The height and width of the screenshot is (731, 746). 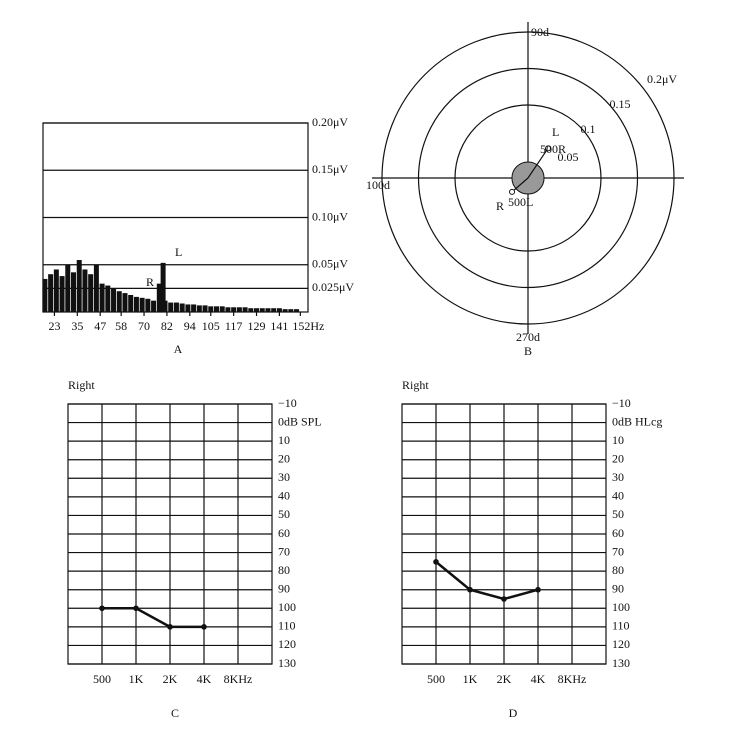 I want to click on y-tick-label: 0dB HLcg, so click(x=637, y=421).